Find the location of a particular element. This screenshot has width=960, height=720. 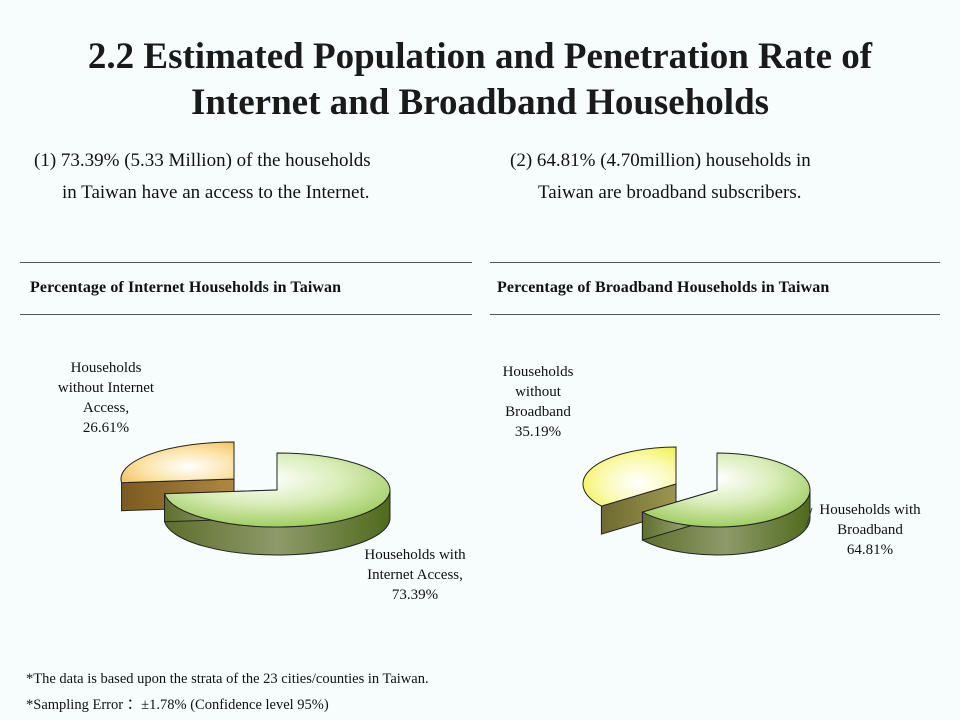

chart1-pie is located at coordinates (255, 498).